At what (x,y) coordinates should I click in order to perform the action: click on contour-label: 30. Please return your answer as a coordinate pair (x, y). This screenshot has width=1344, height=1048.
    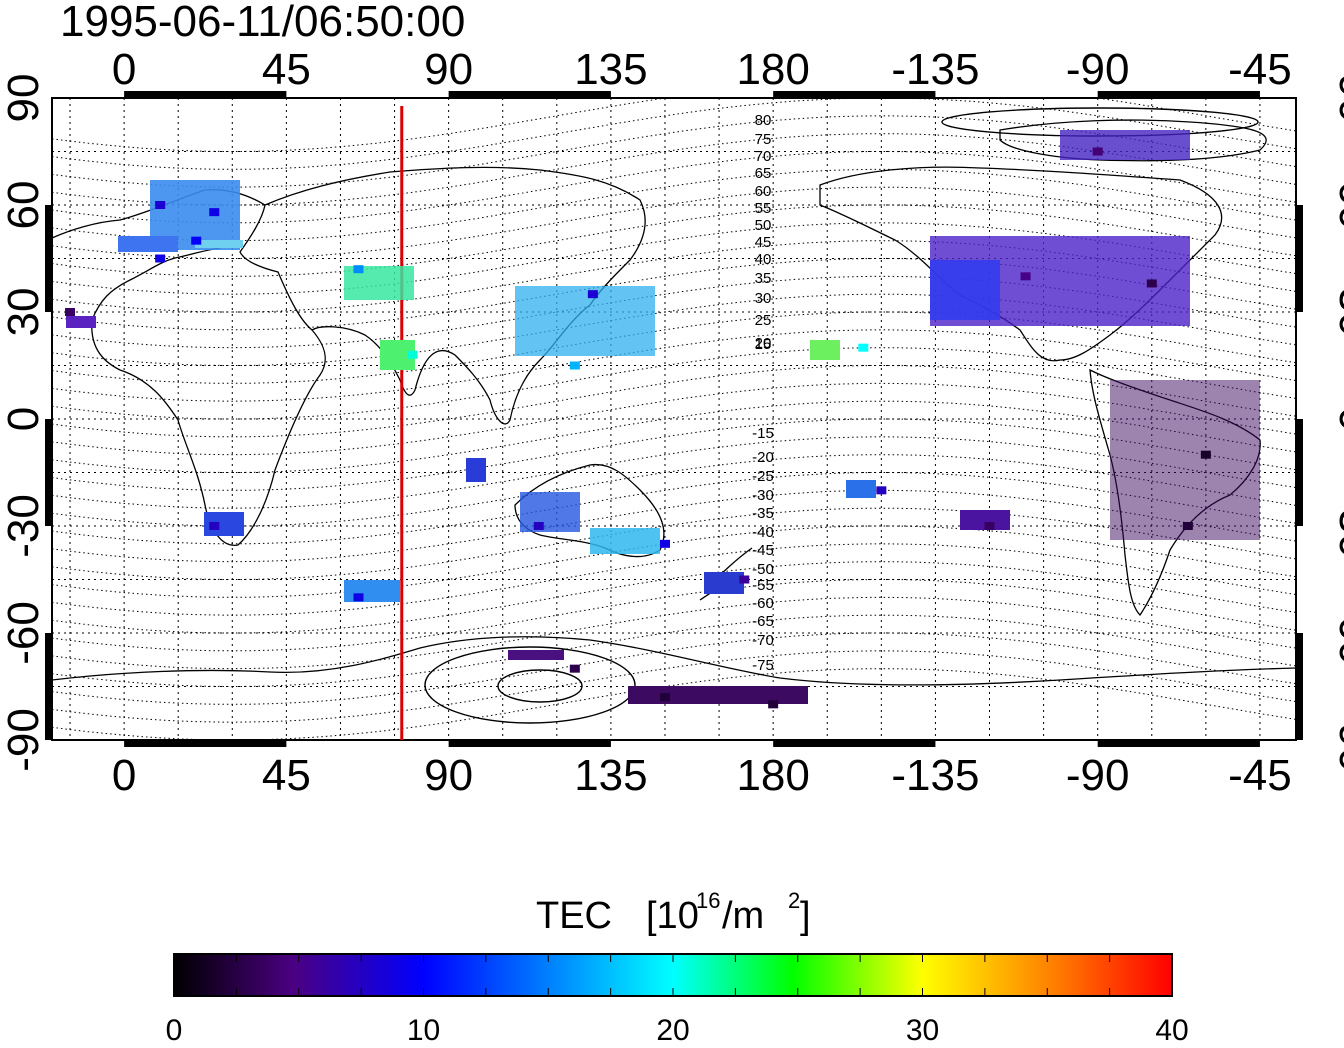
    Looking at the image, I should click on (763, 298).